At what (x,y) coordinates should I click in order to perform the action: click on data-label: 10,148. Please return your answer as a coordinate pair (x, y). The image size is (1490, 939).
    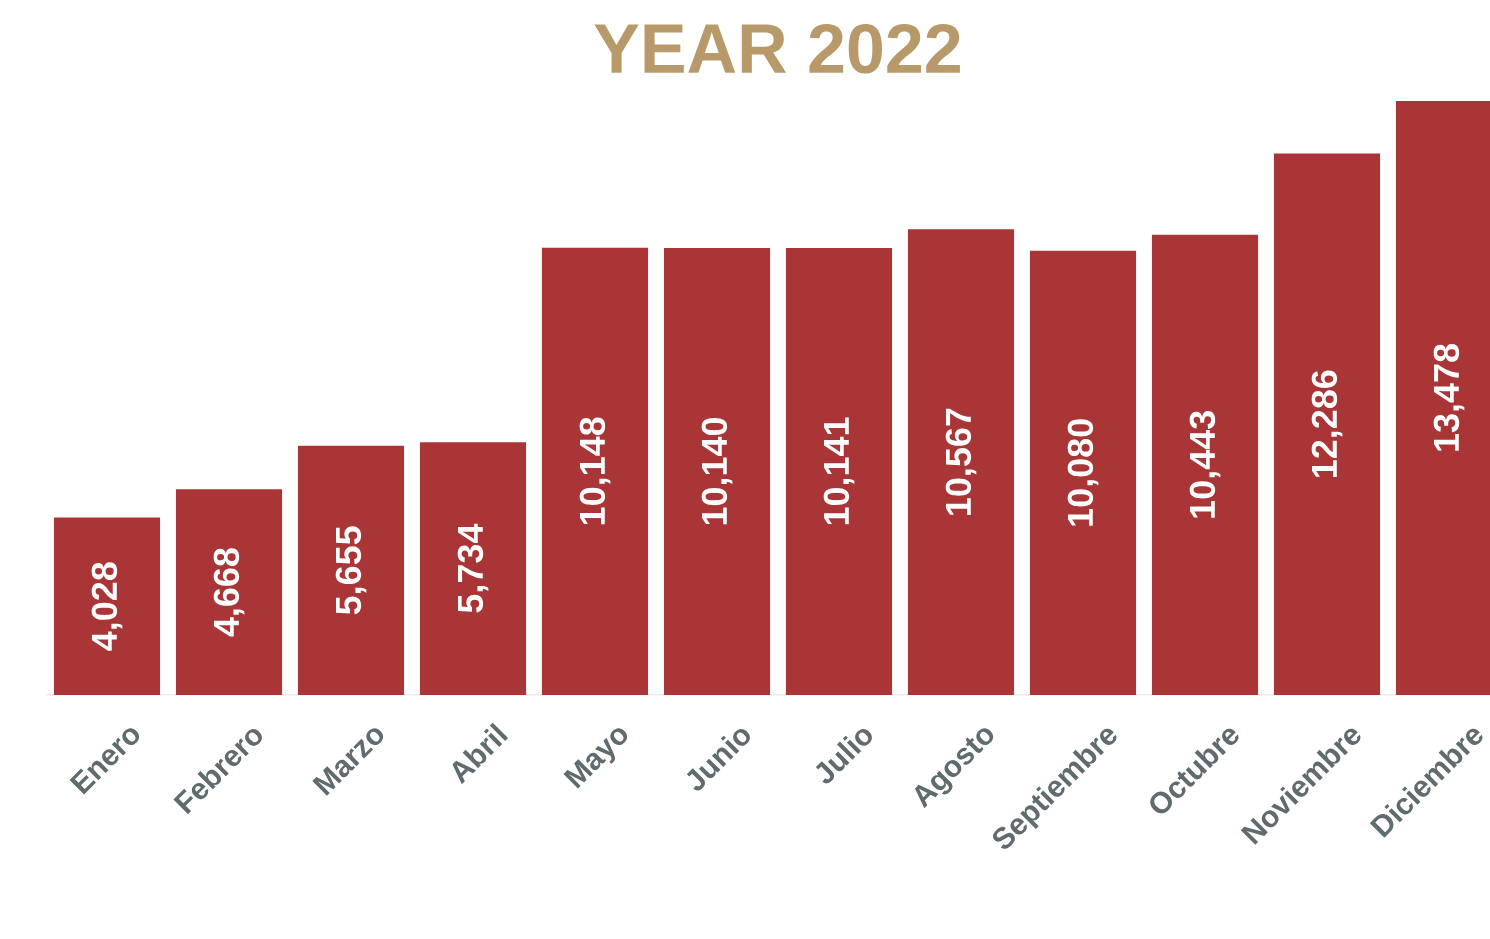
    Looking at the image, I should click on (595, 471).